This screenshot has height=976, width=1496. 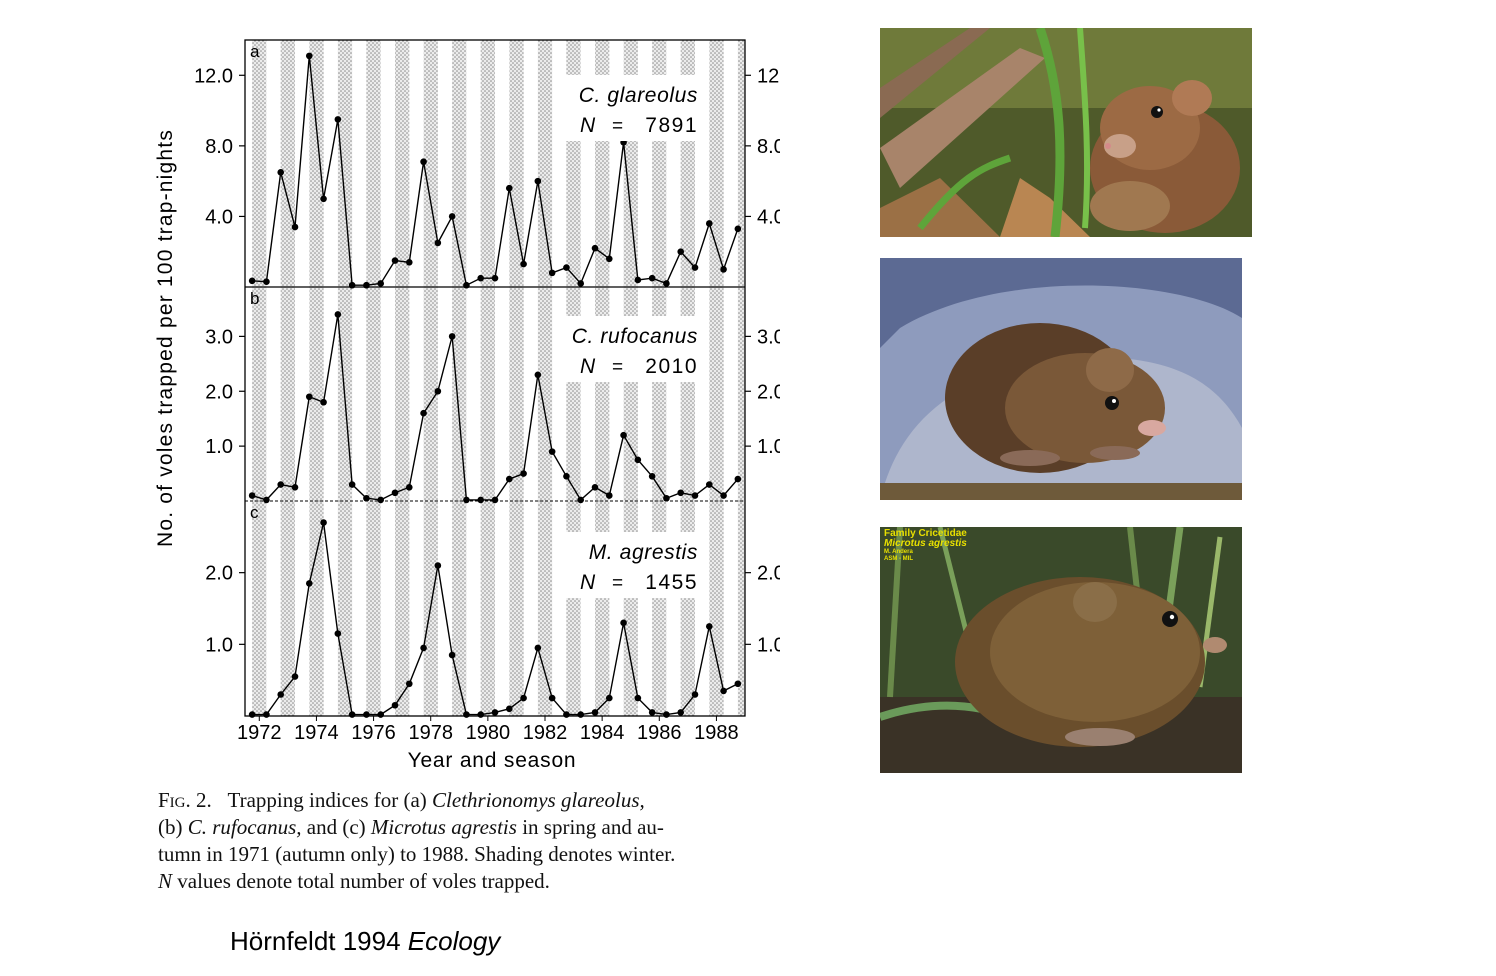 What do you see at coordinates (768, 147) in the screenshot?
I see `y-tick-label-right: 8.0` at bounding box center [768, 147].